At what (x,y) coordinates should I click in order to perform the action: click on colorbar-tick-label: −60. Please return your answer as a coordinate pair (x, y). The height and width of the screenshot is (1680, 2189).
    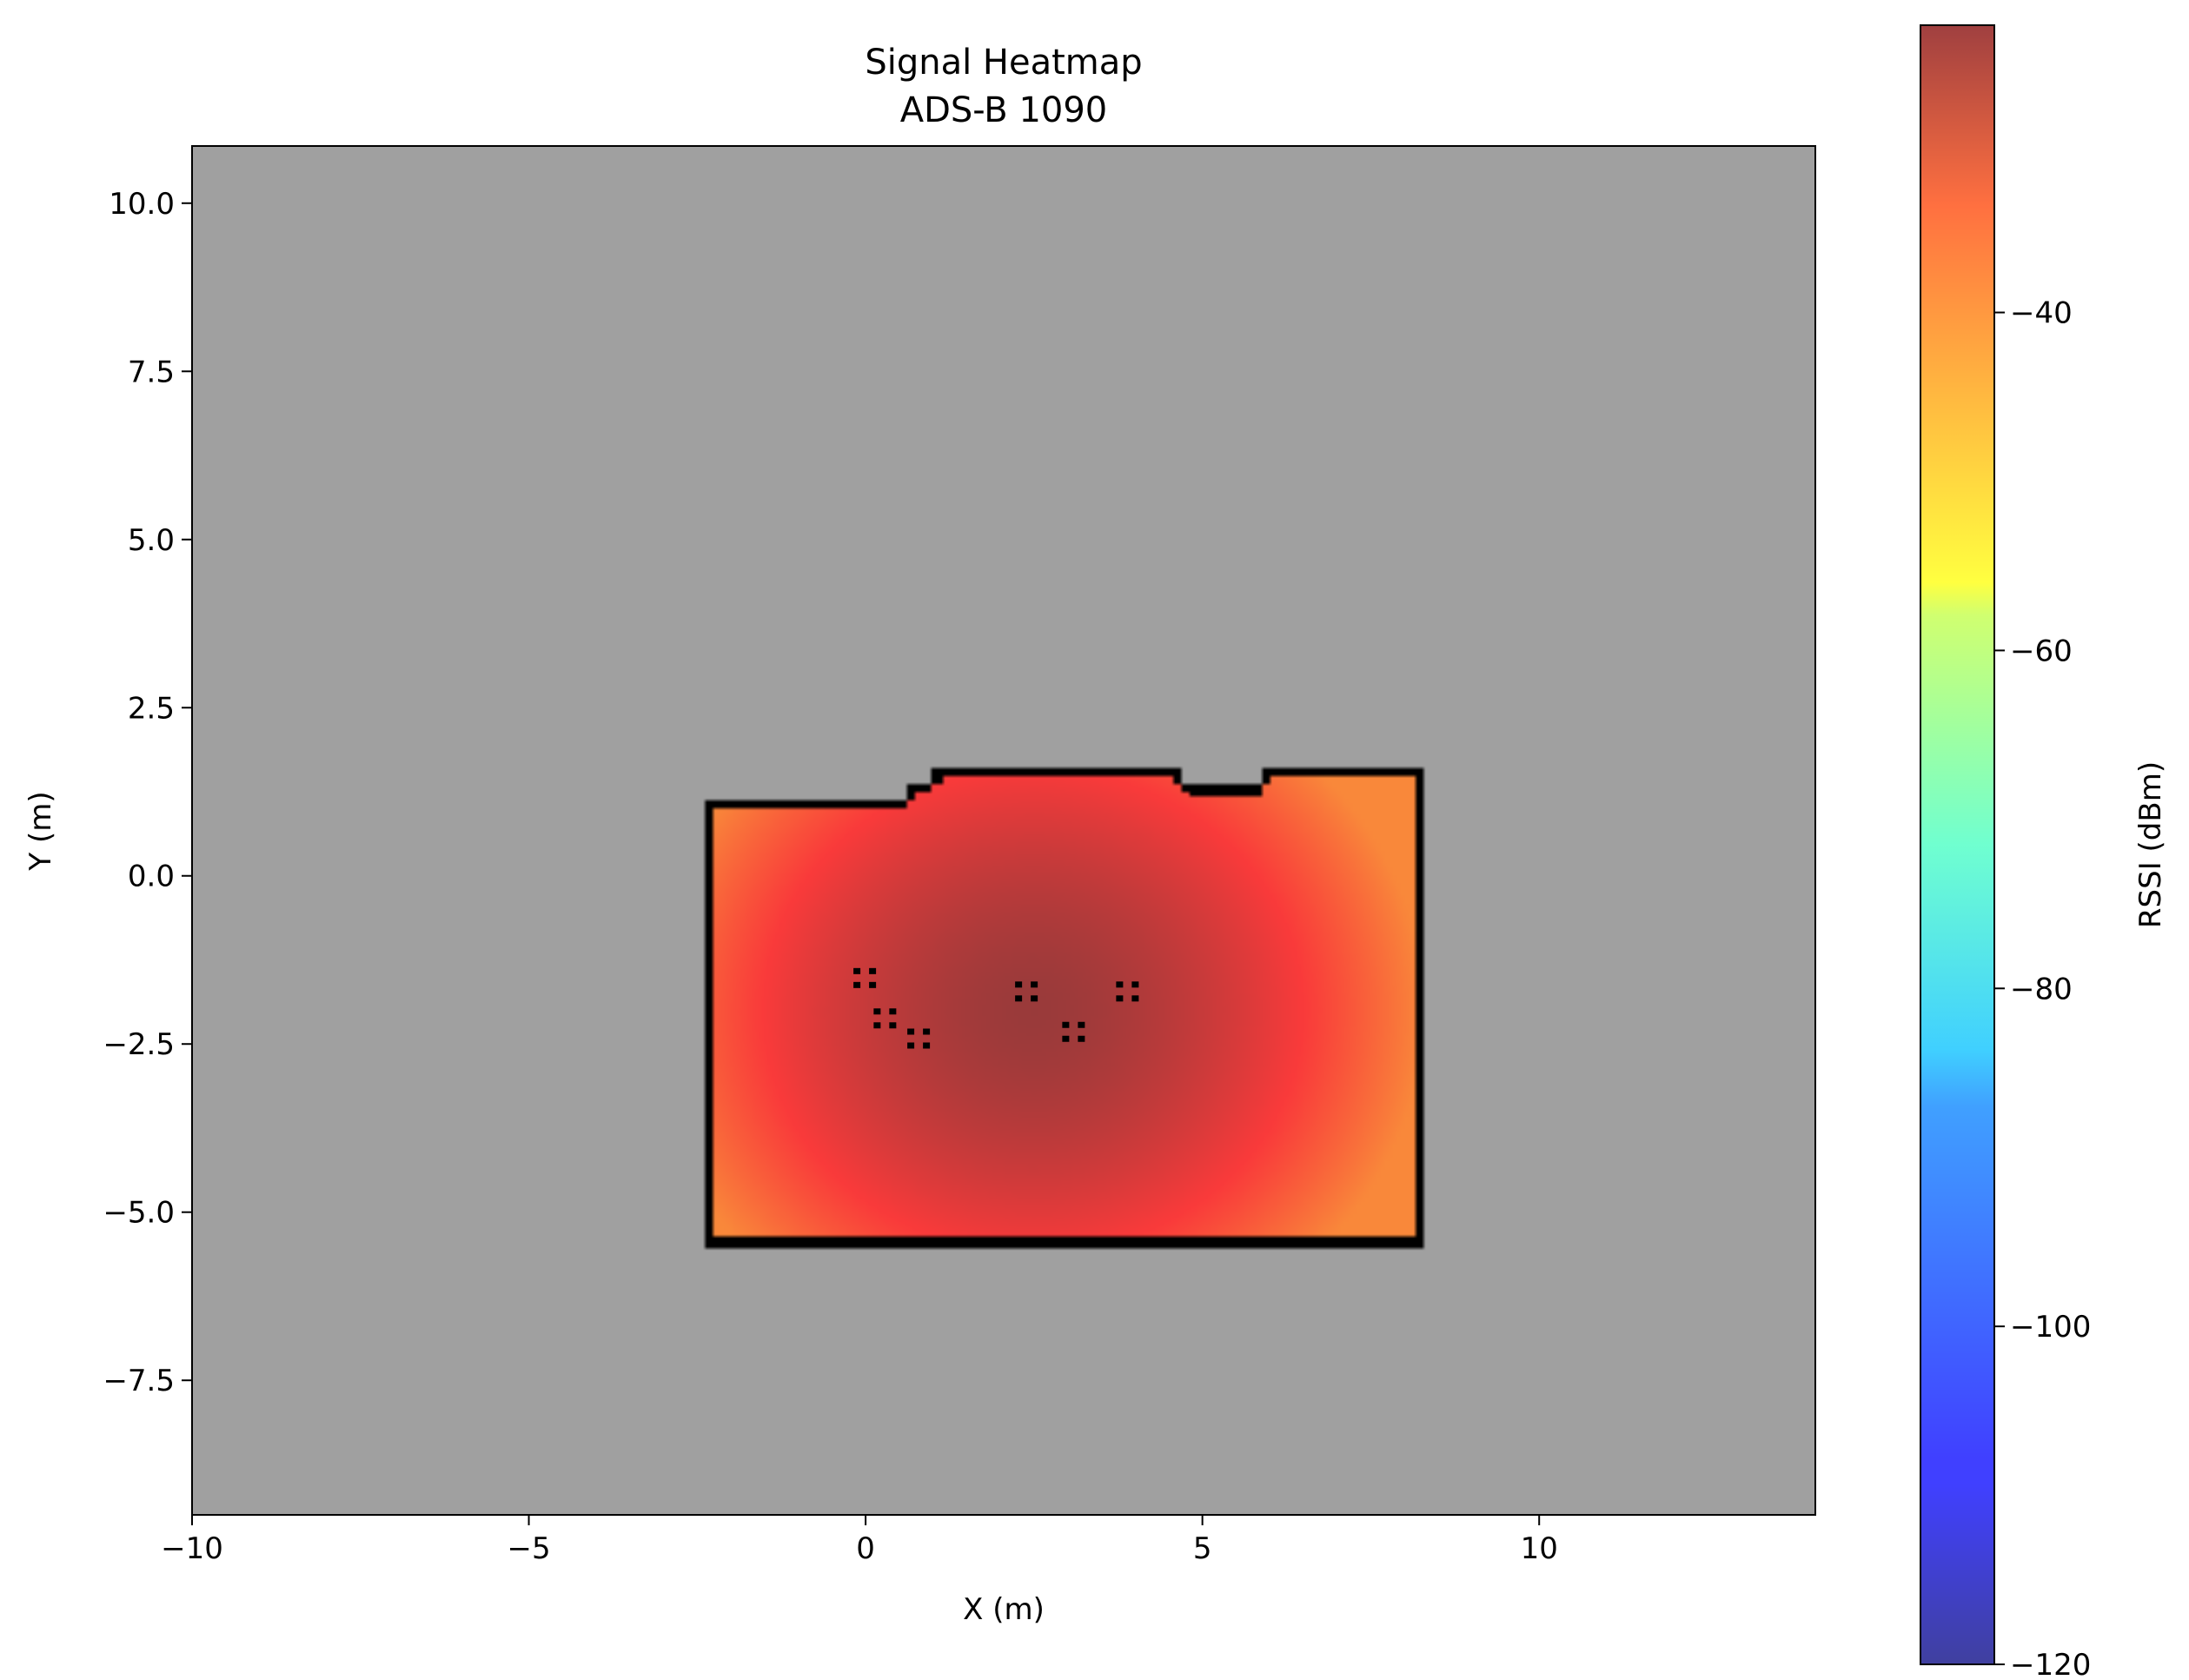
    Looking at the image, I should click on (2041, 651).